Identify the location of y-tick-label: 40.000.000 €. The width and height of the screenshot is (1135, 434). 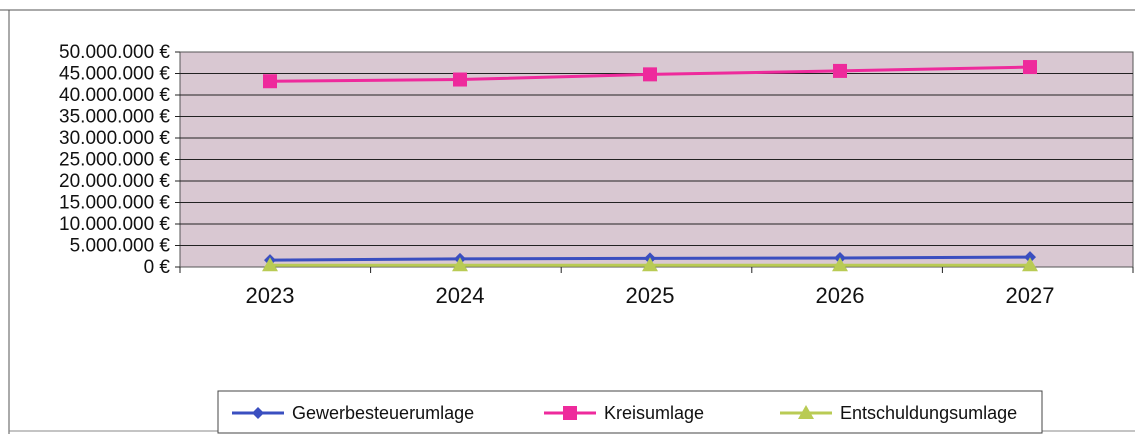
(114, 95).